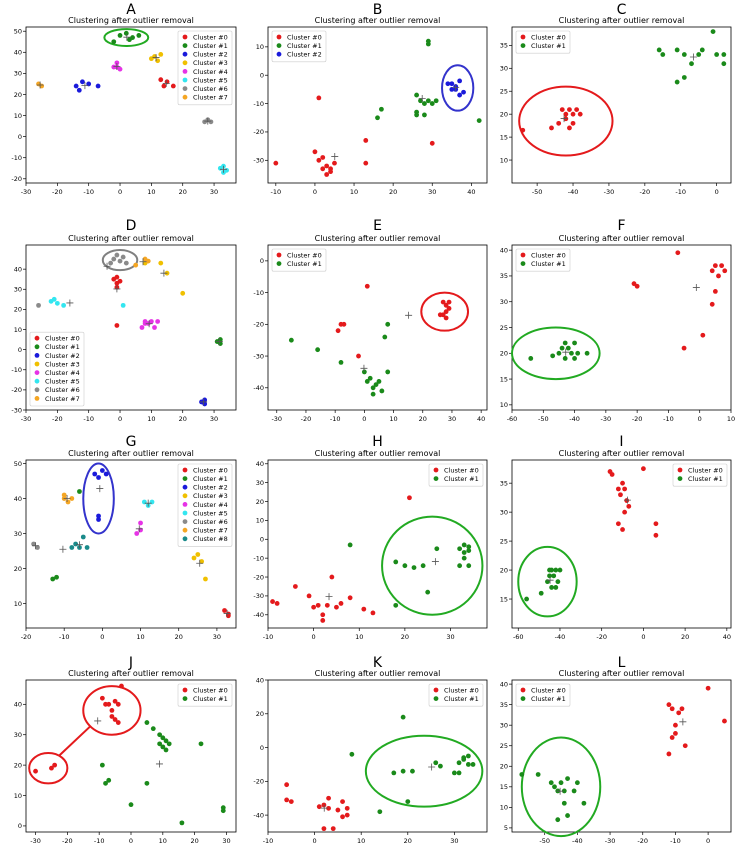 The width and height of the screenshot is (739, 843). Describe the element at coordinates (359, 637) in the screenshot. I see `x-tick-label-h: 10` at that location.